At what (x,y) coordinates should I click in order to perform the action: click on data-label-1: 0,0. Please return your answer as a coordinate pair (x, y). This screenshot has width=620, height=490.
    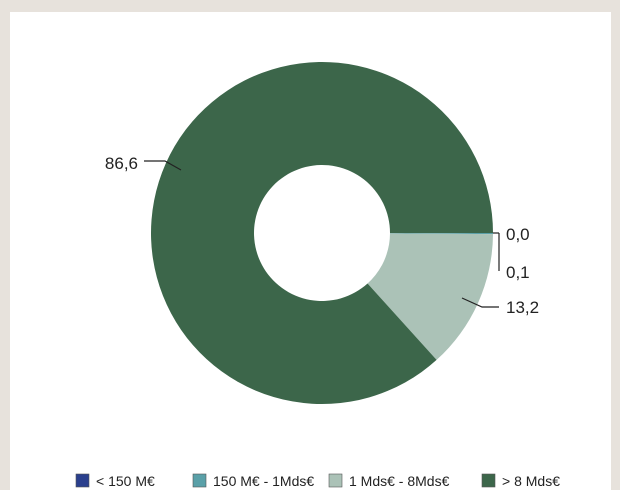
    Looking at the image, I should click on (518, 234).